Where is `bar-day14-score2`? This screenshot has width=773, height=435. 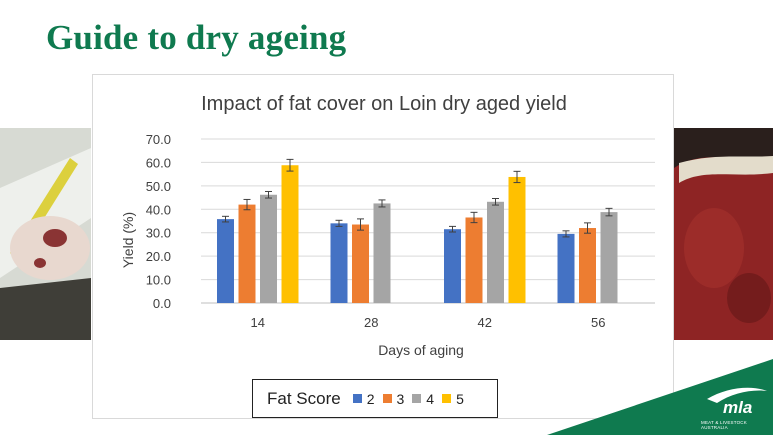
bar-day14-score2 is located at coordinates (225, 261).